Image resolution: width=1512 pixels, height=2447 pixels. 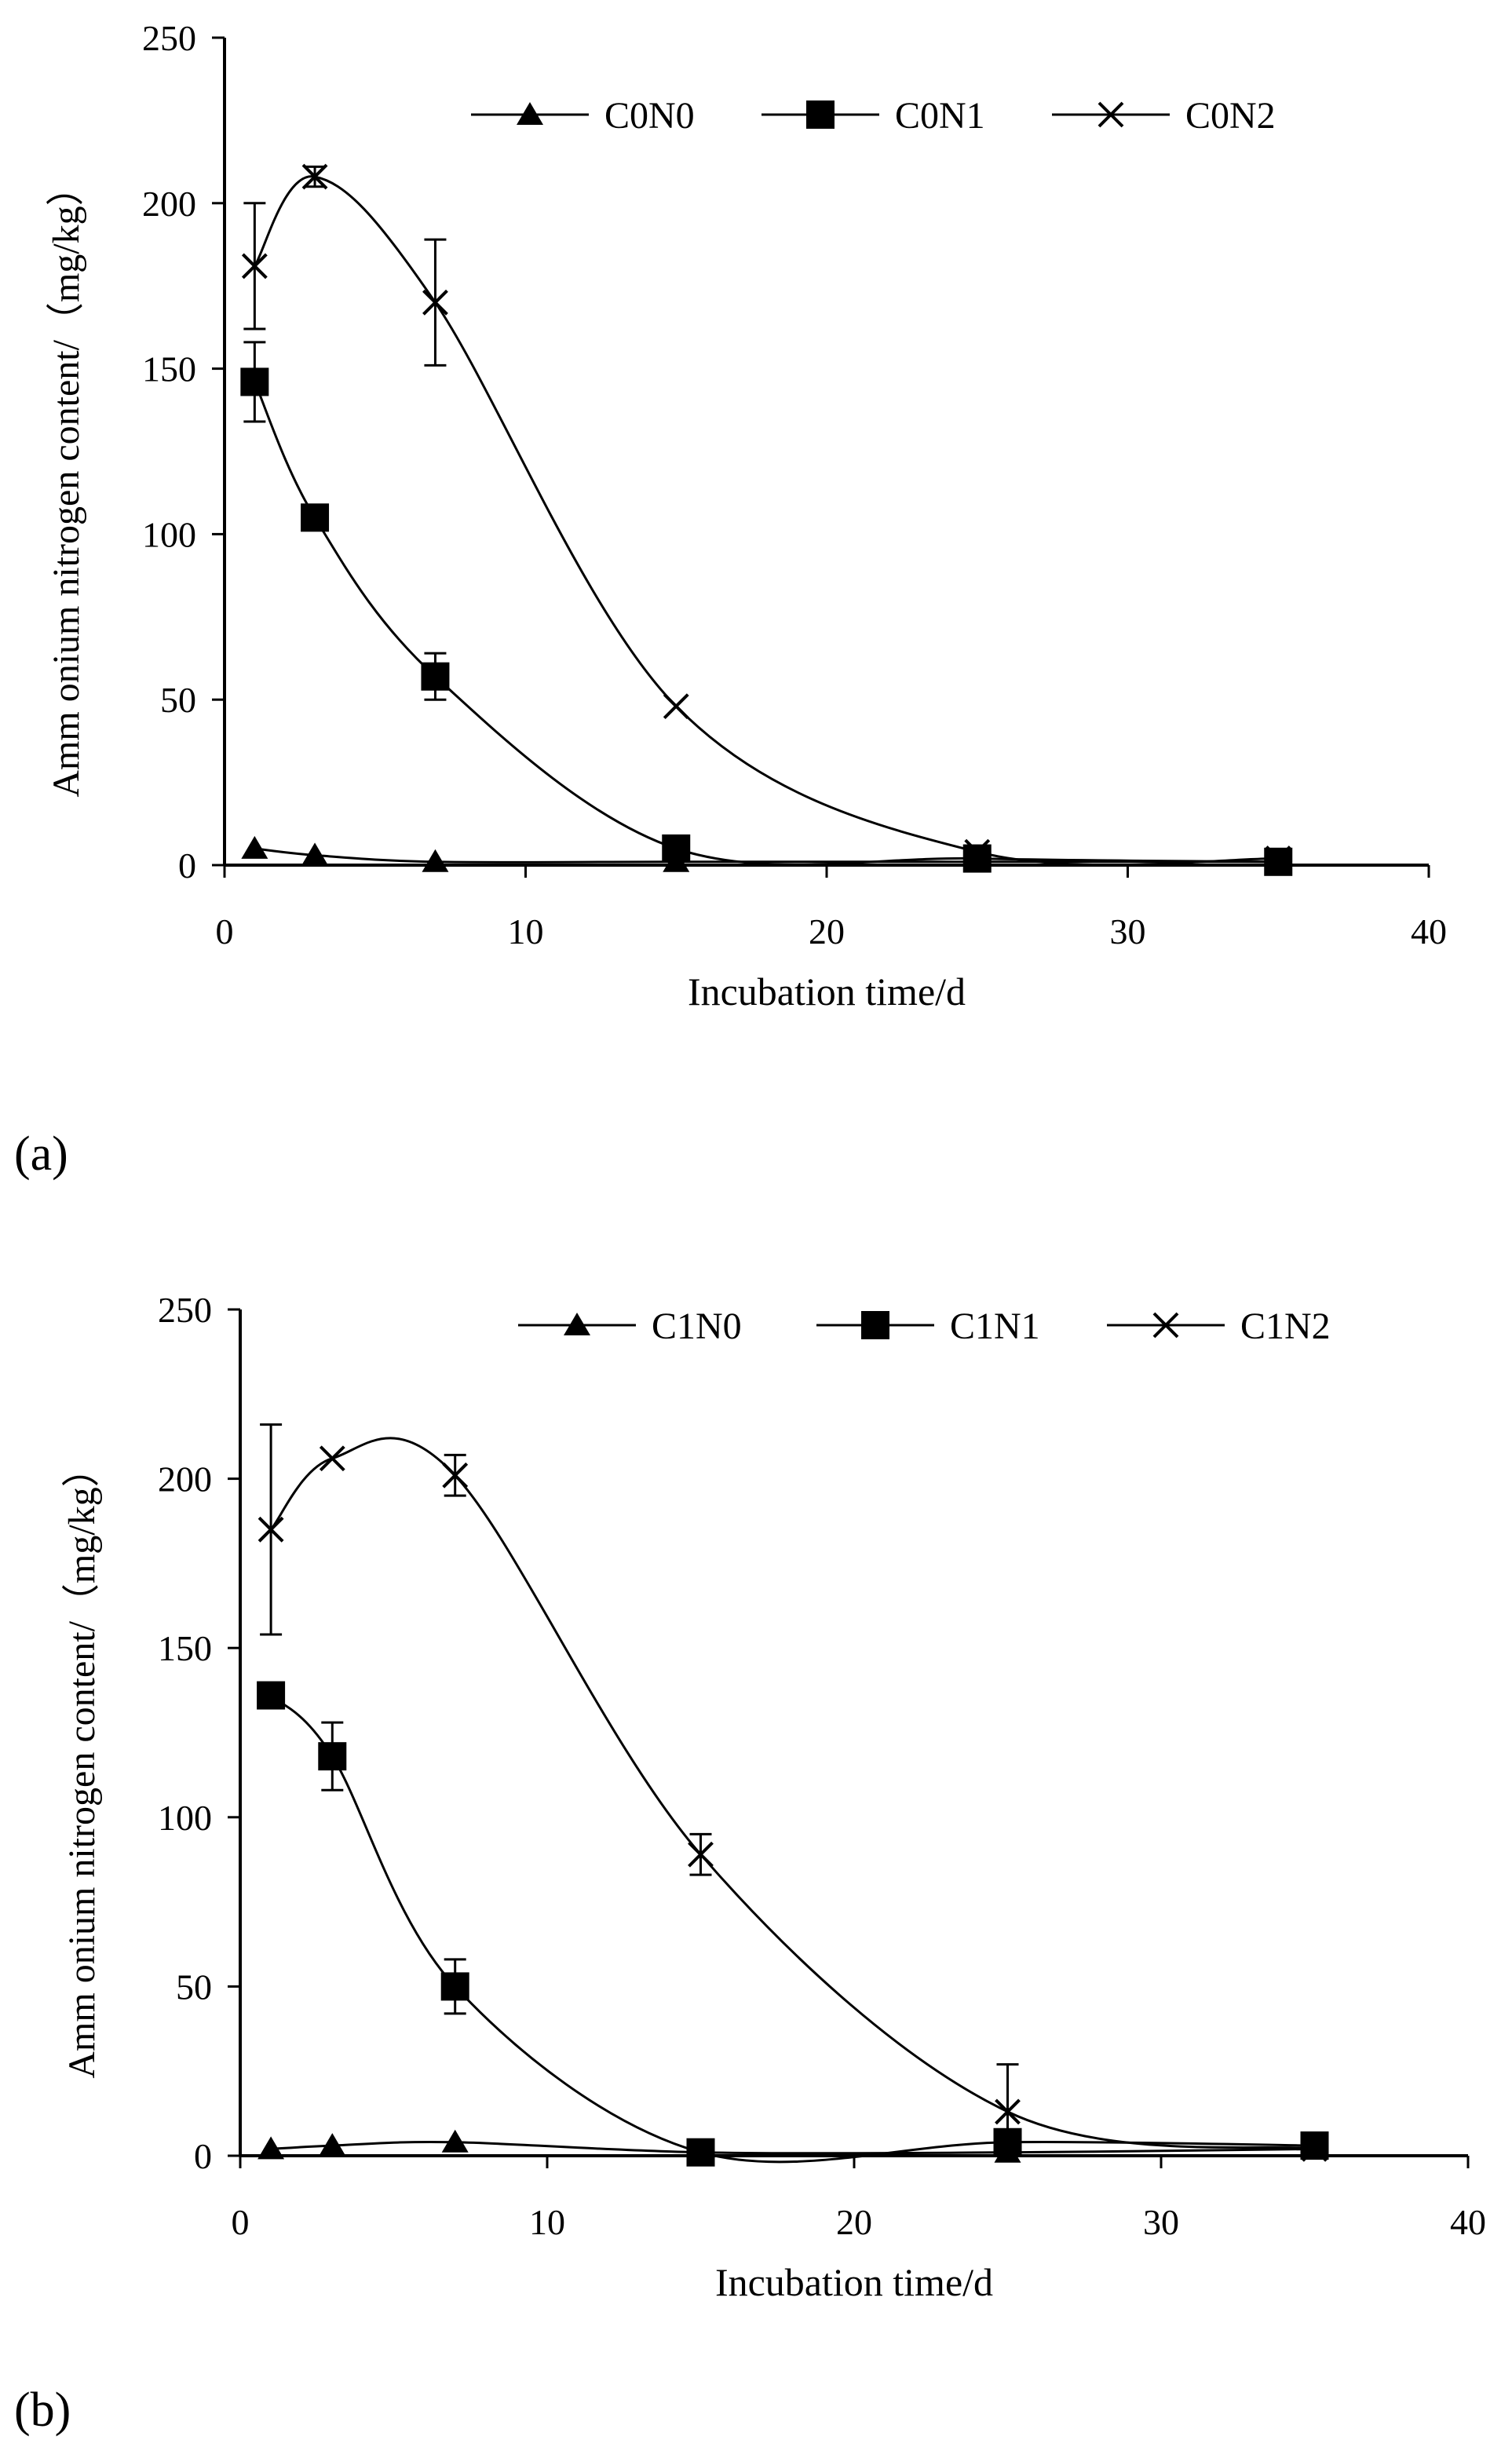 I want to click on legend-label: C1N1, so click(x=995, y=1326).